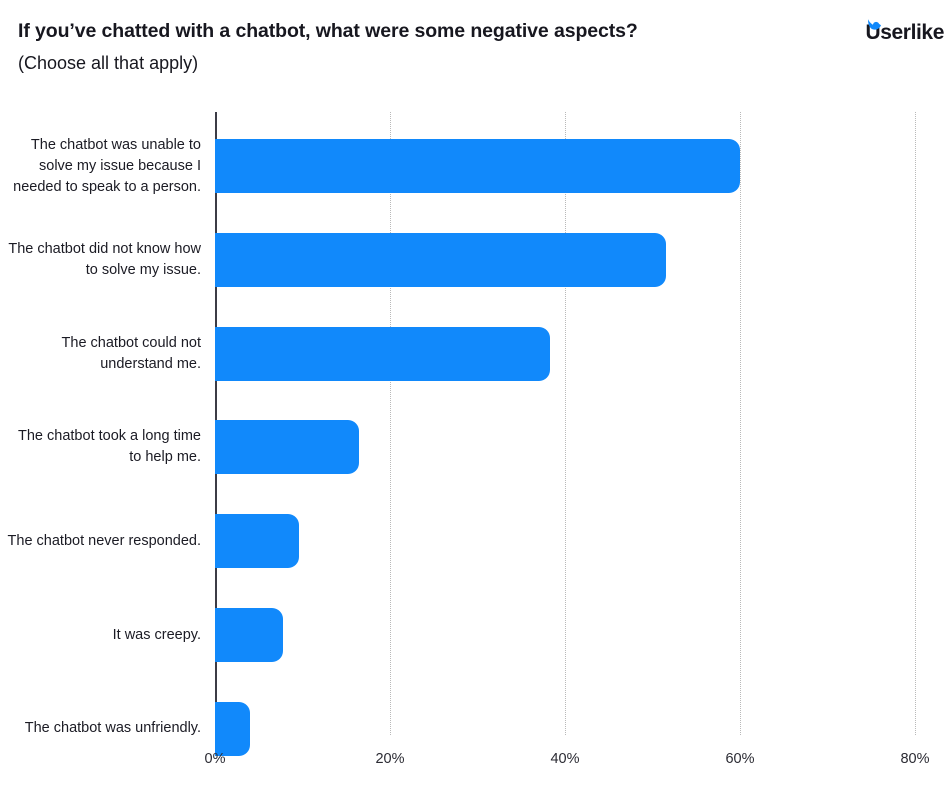  What do you see at coordinates (915, 759) in the screenshot?
I see `x-tick-label-80: 80%` at bounding box center [915, 759].